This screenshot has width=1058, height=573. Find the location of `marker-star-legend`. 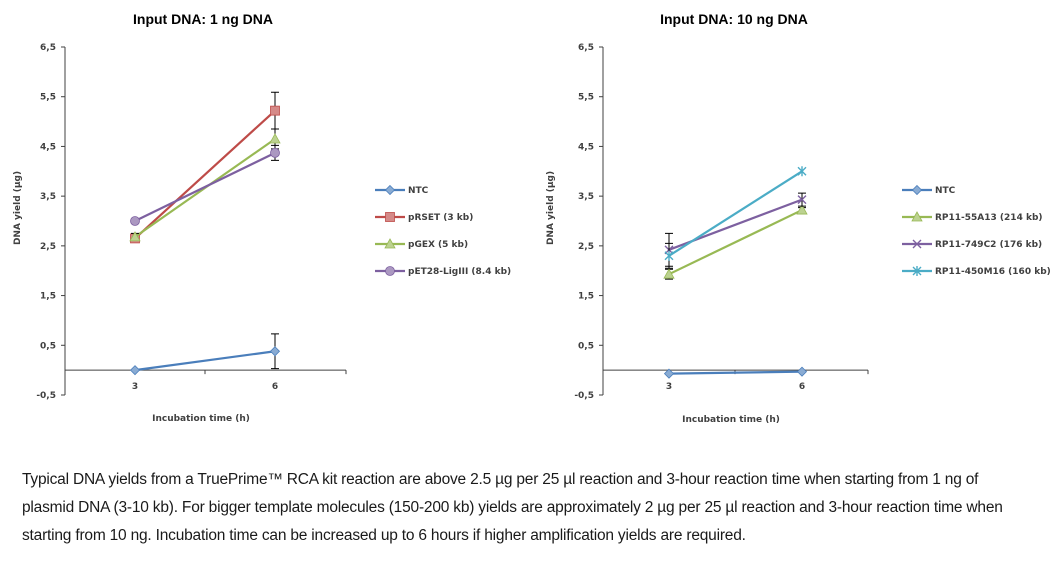

marker-star-legend is located at coordinates (917, 271).